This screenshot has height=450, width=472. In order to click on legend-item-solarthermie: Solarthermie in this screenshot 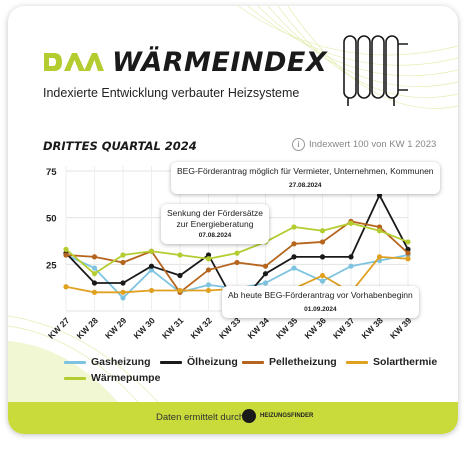, I will do `click(391, 362)`.